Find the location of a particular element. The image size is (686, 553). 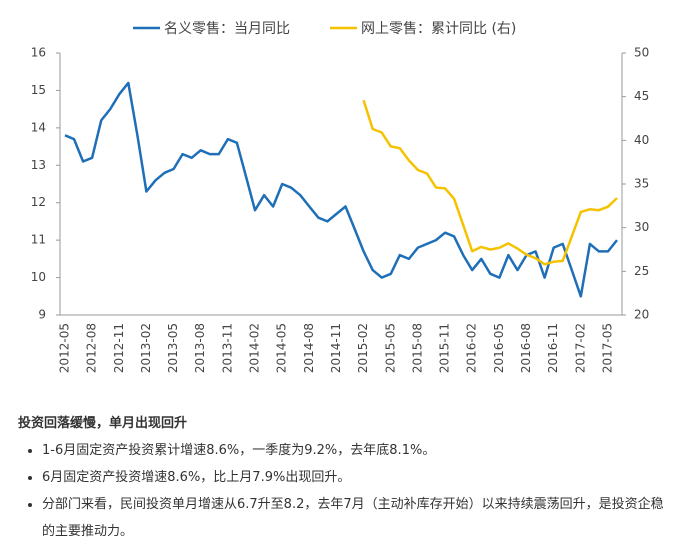

x-tick-label: 2015-11 is located at coordinates (445, 348).